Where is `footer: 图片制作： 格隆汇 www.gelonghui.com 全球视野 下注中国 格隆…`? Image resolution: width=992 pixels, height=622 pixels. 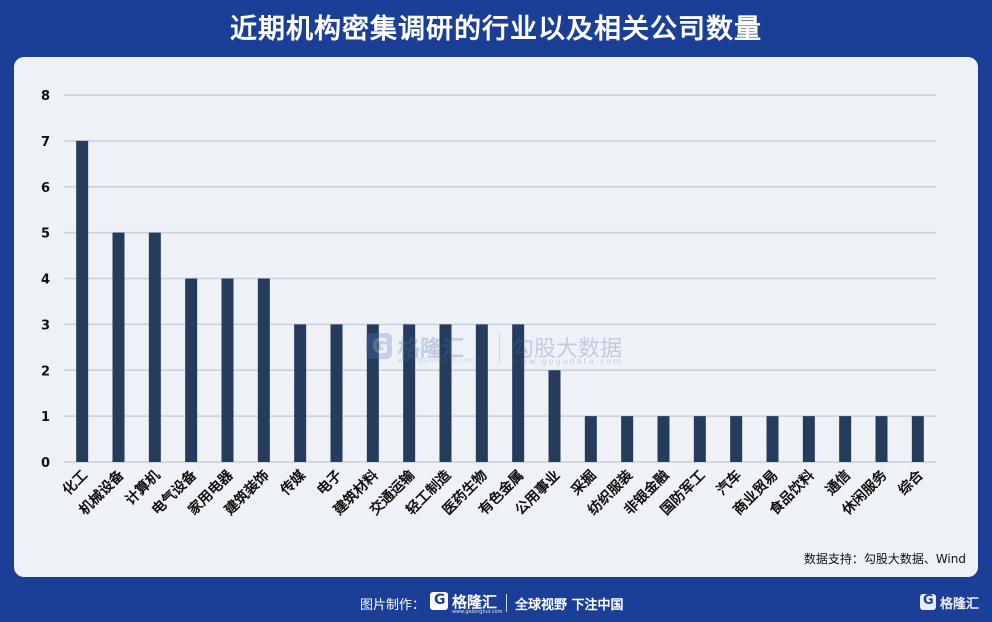
footer: 图片制作： 格隆汇 www.gelonghui.com 全球视野 下注中国 格隆… is located at coordinates (496, 603).